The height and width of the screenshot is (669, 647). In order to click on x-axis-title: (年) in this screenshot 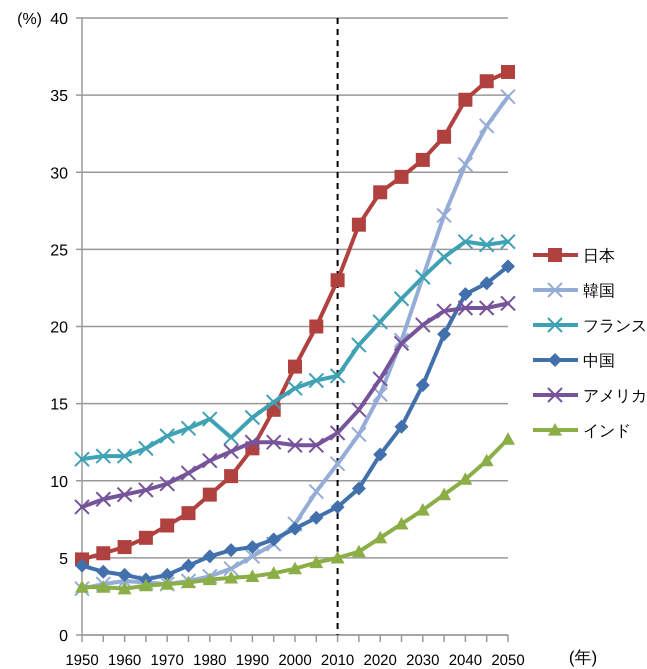, I will do `click(583, 657)`.